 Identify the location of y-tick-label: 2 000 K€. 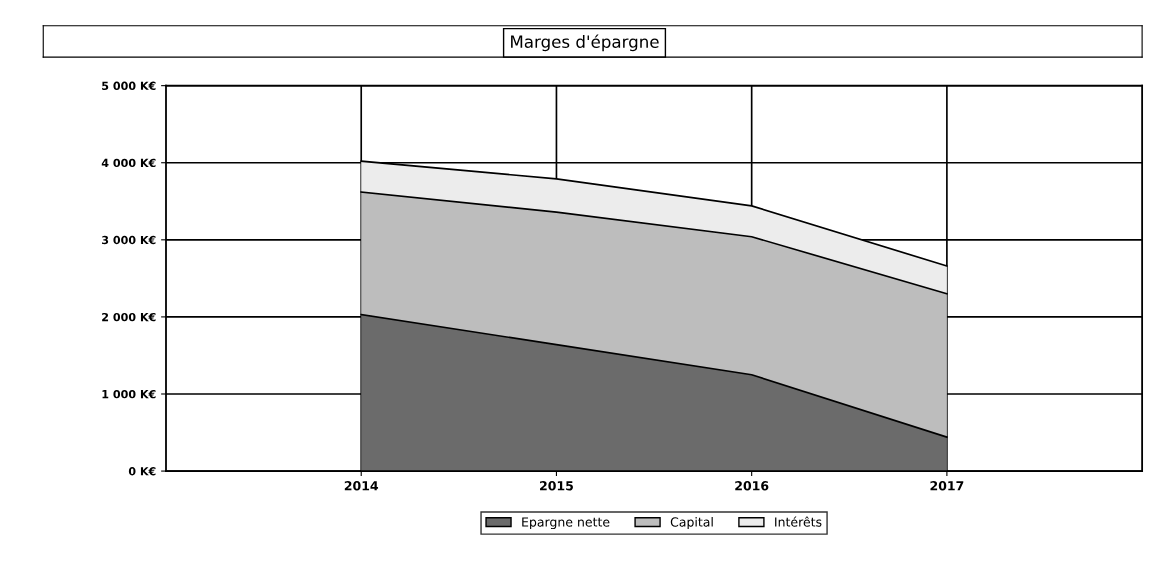
(129, 317).